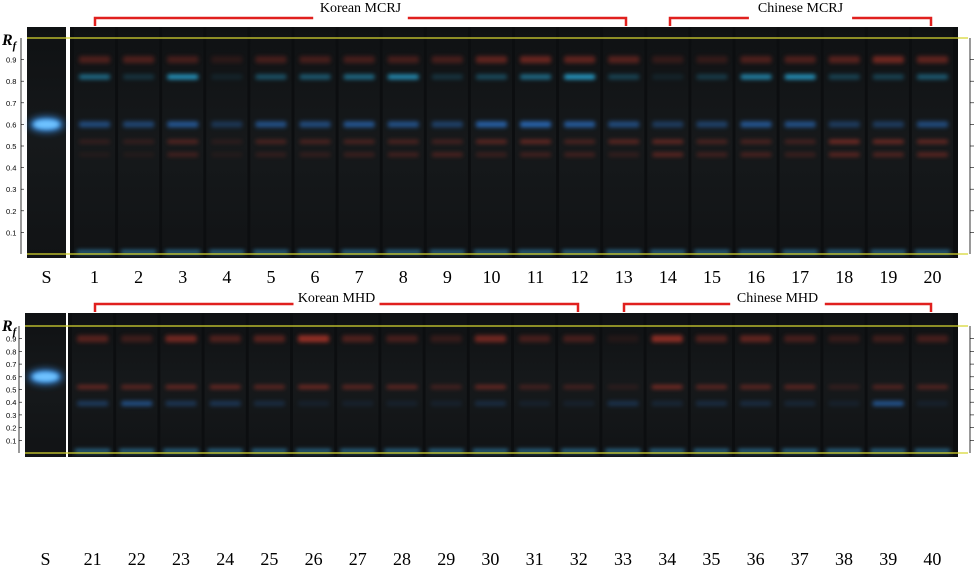  What do you see at coordinates (801, 8) in the screenshot?
I see `group-b-title: Chinese MCRJ` at bounding box center [801, 8].